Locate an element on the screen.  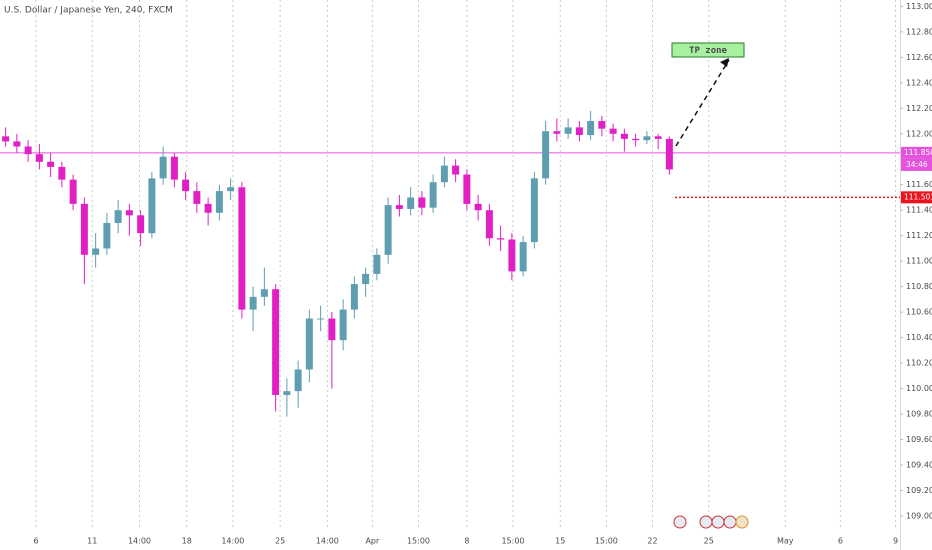
y-tick-label: 110.600 is located at coordinates (919, 312).